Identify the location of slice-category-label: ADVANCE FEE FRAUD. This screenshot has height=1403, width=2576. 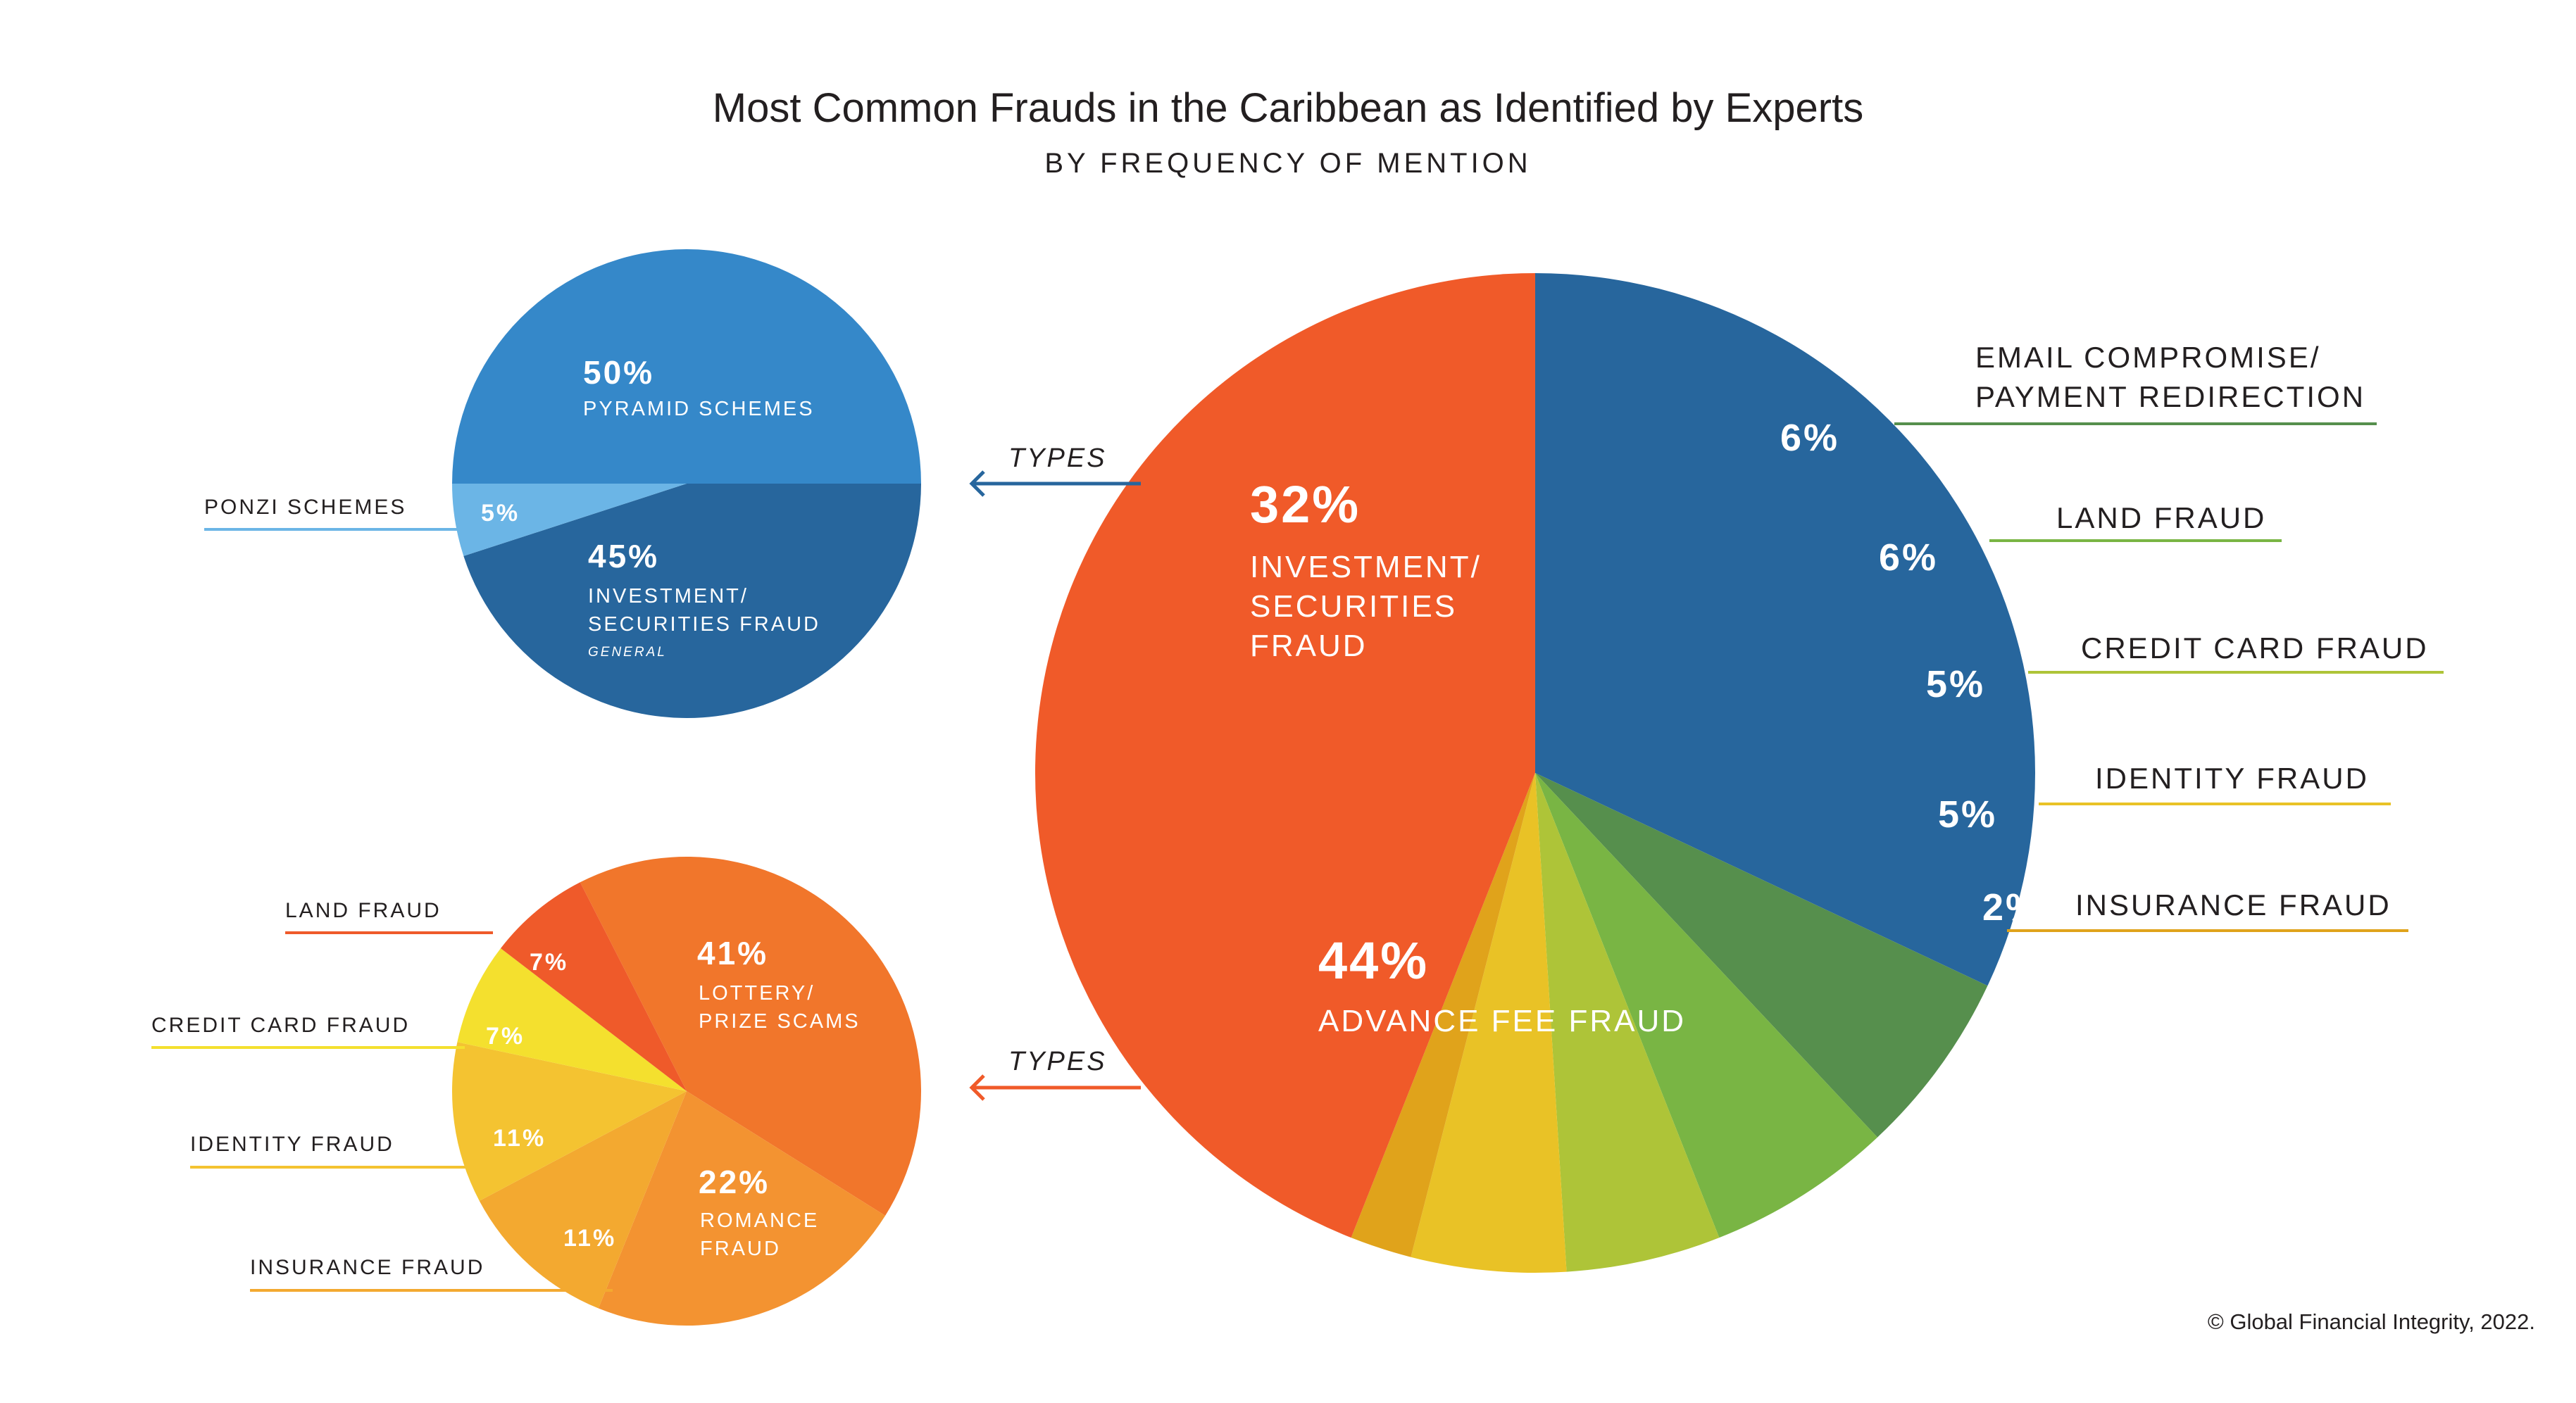
(1502, 1021).